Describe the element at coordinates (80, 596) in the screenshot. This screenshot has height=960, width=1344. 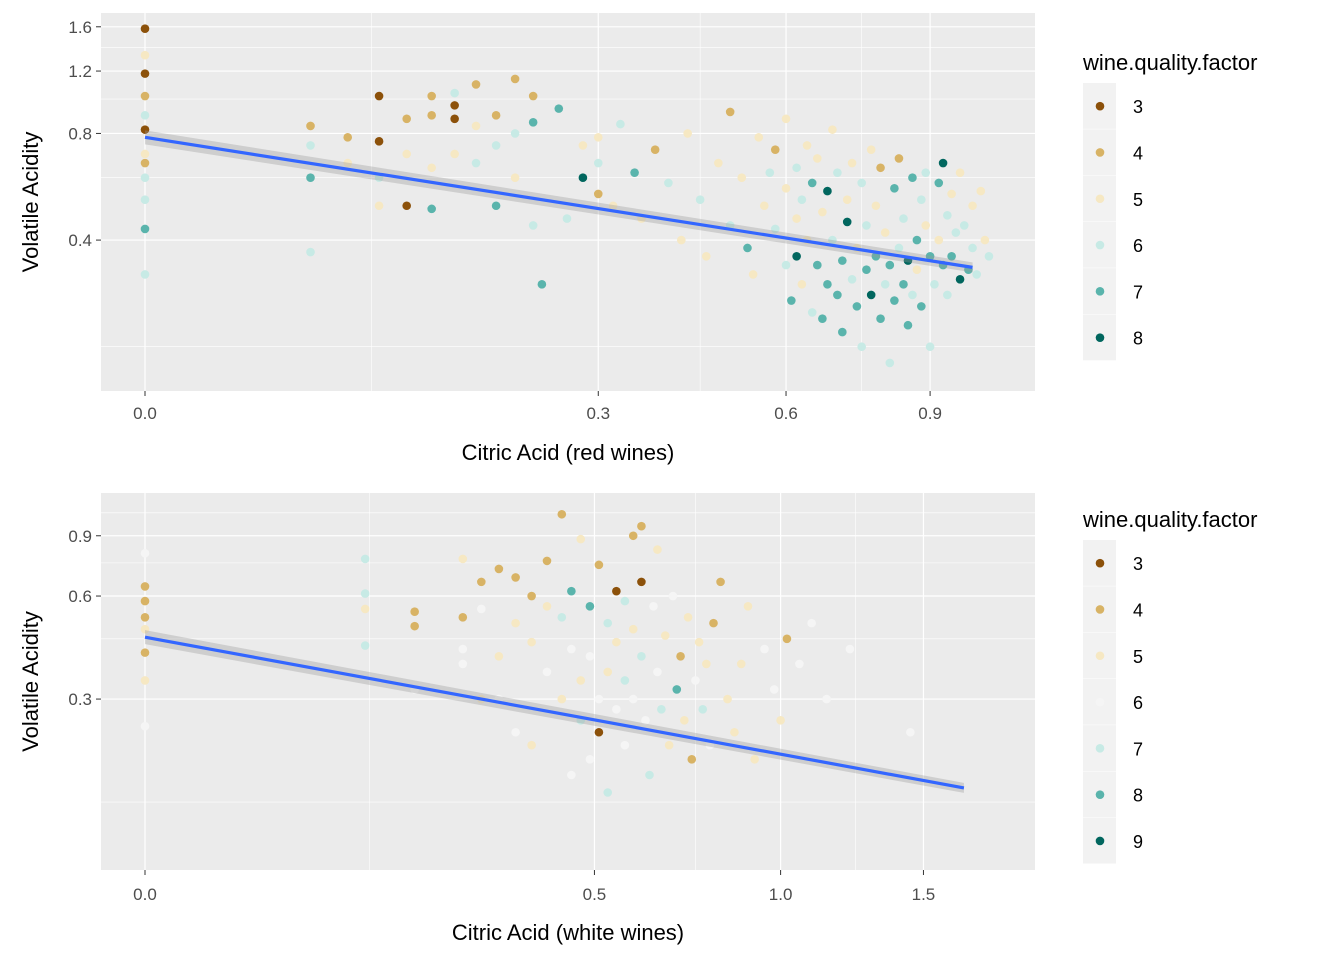
I see `y-tick-label: 0.6` at that location.